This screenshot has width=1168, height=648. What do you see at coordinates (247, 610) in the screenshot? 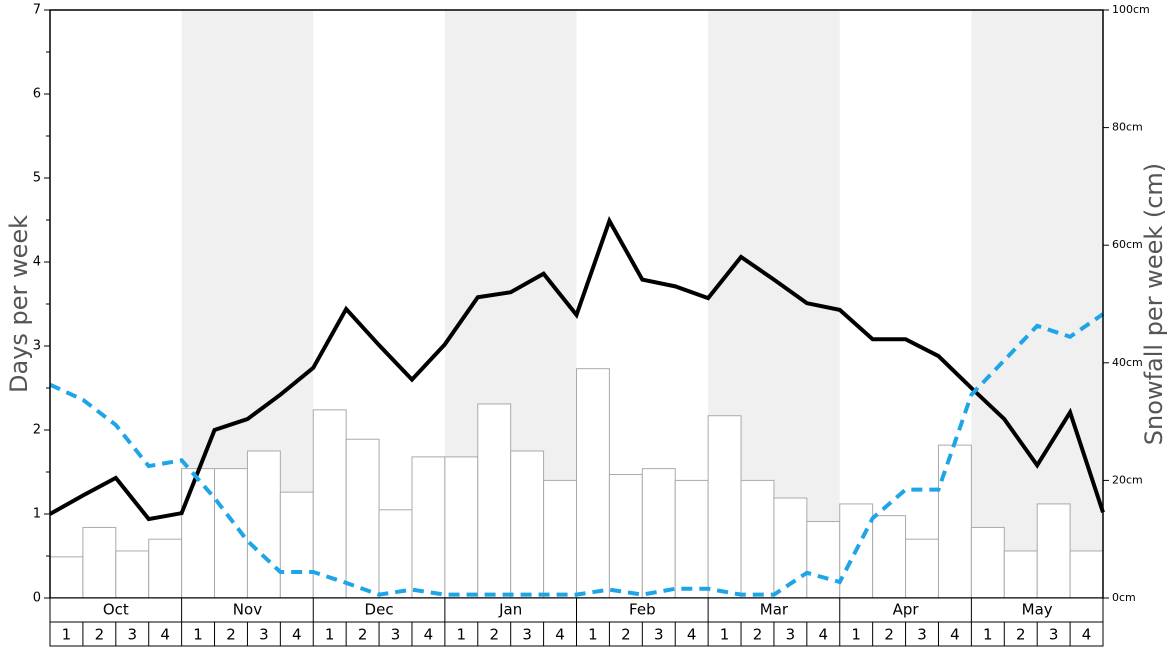
I see `month-label: Nov` at bounding box center [247, 610].